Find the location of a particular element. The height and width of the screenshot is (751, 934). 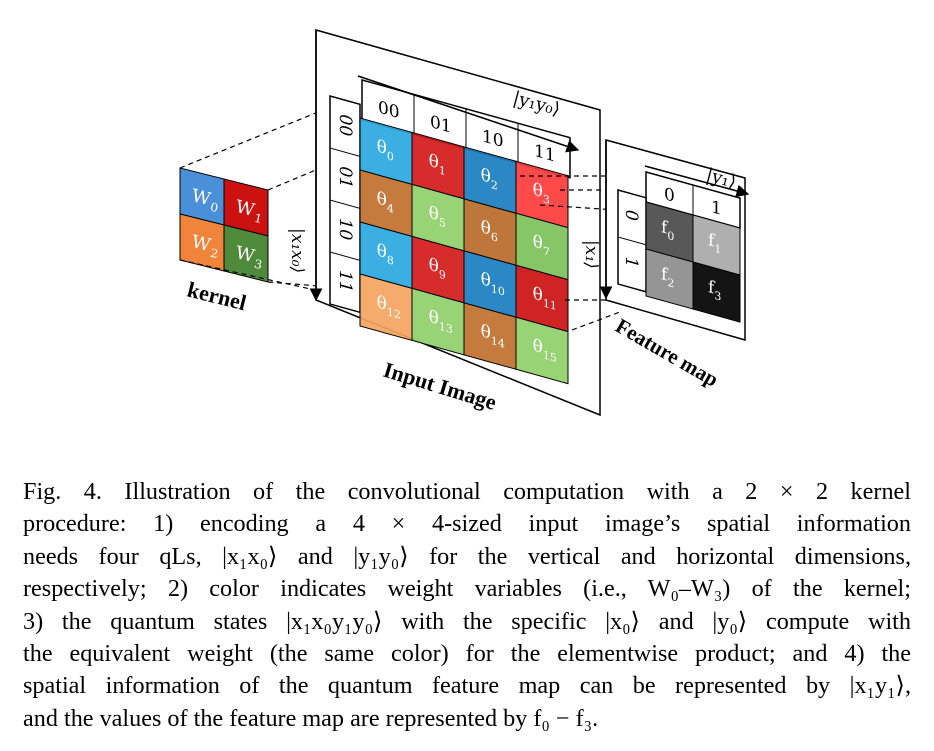

input-cell-3-label: θ3 is located at coordinates (541, 193).